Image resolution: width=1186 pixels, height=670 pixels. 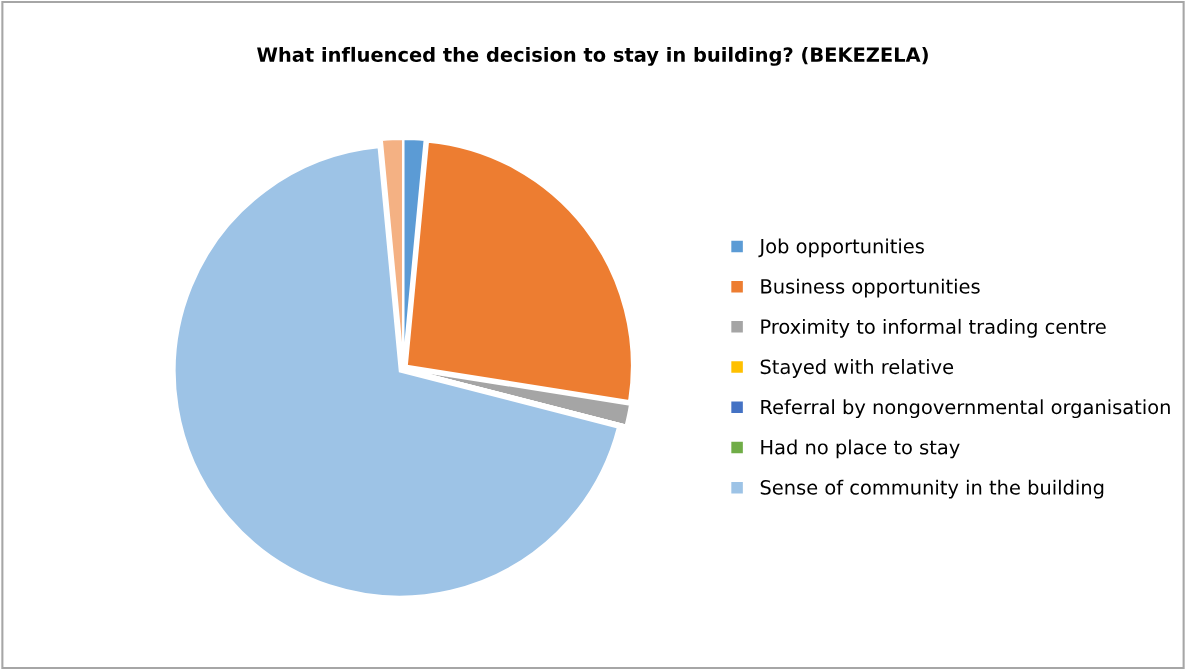 What do you see at coordinates (933, 328) in the screenshot?
I see `legend-label: Proximity to informal trading centre` at bounding box center [933, 328].